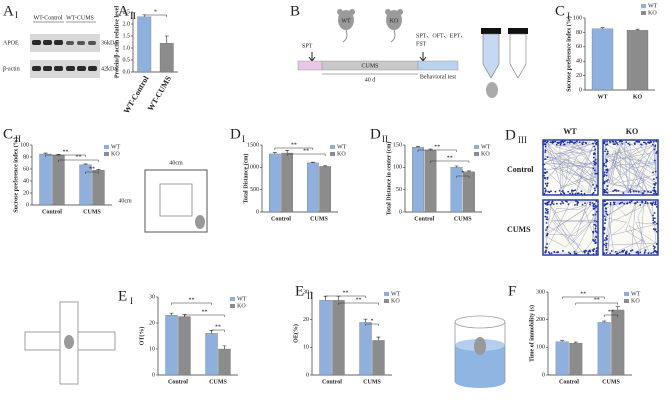  I want to click on y-tick-label: 10, so click(306, 348).